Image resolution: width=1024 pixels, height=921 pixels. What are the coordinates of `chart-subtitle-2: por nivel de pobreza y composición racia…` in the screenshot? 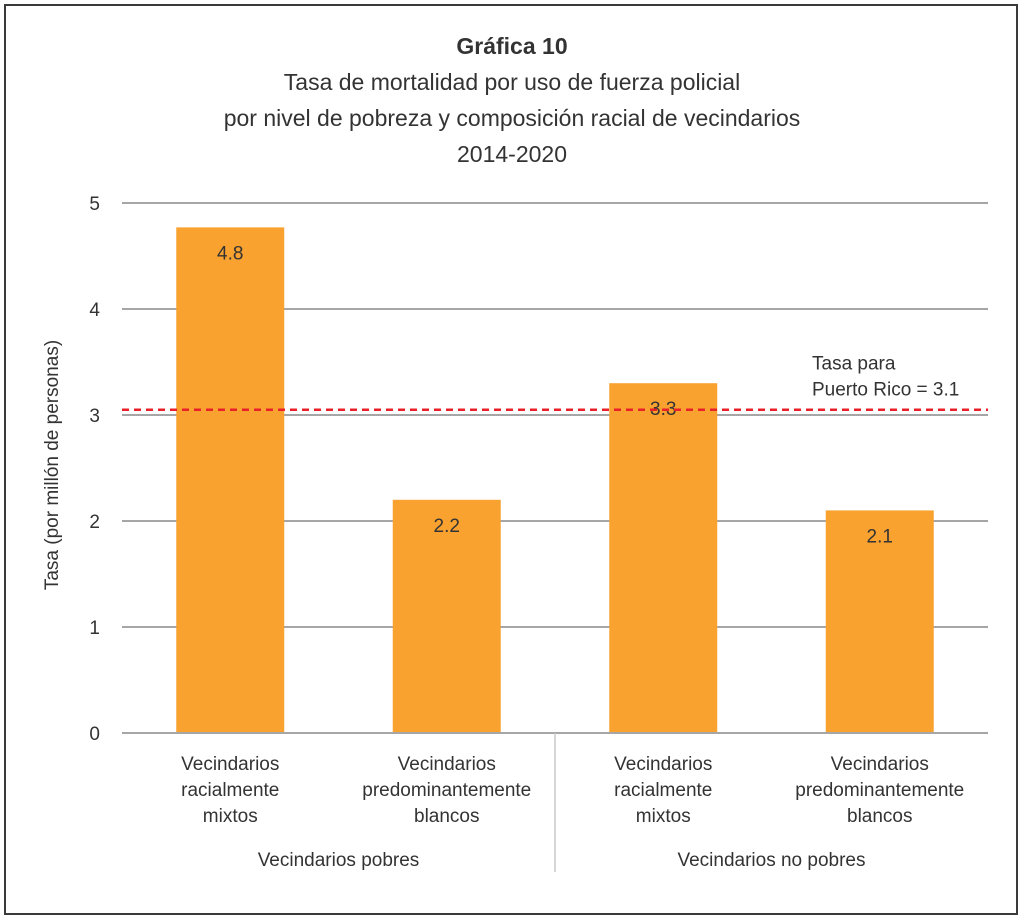 It's located at (512, 118).